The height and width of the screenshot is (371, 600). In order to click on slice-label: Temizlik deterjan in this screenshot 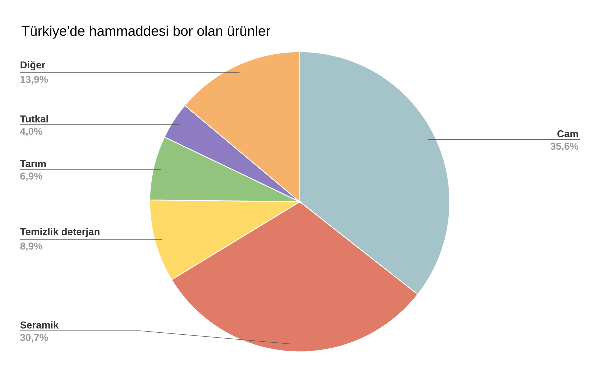, I will do `click(60, 233)`.